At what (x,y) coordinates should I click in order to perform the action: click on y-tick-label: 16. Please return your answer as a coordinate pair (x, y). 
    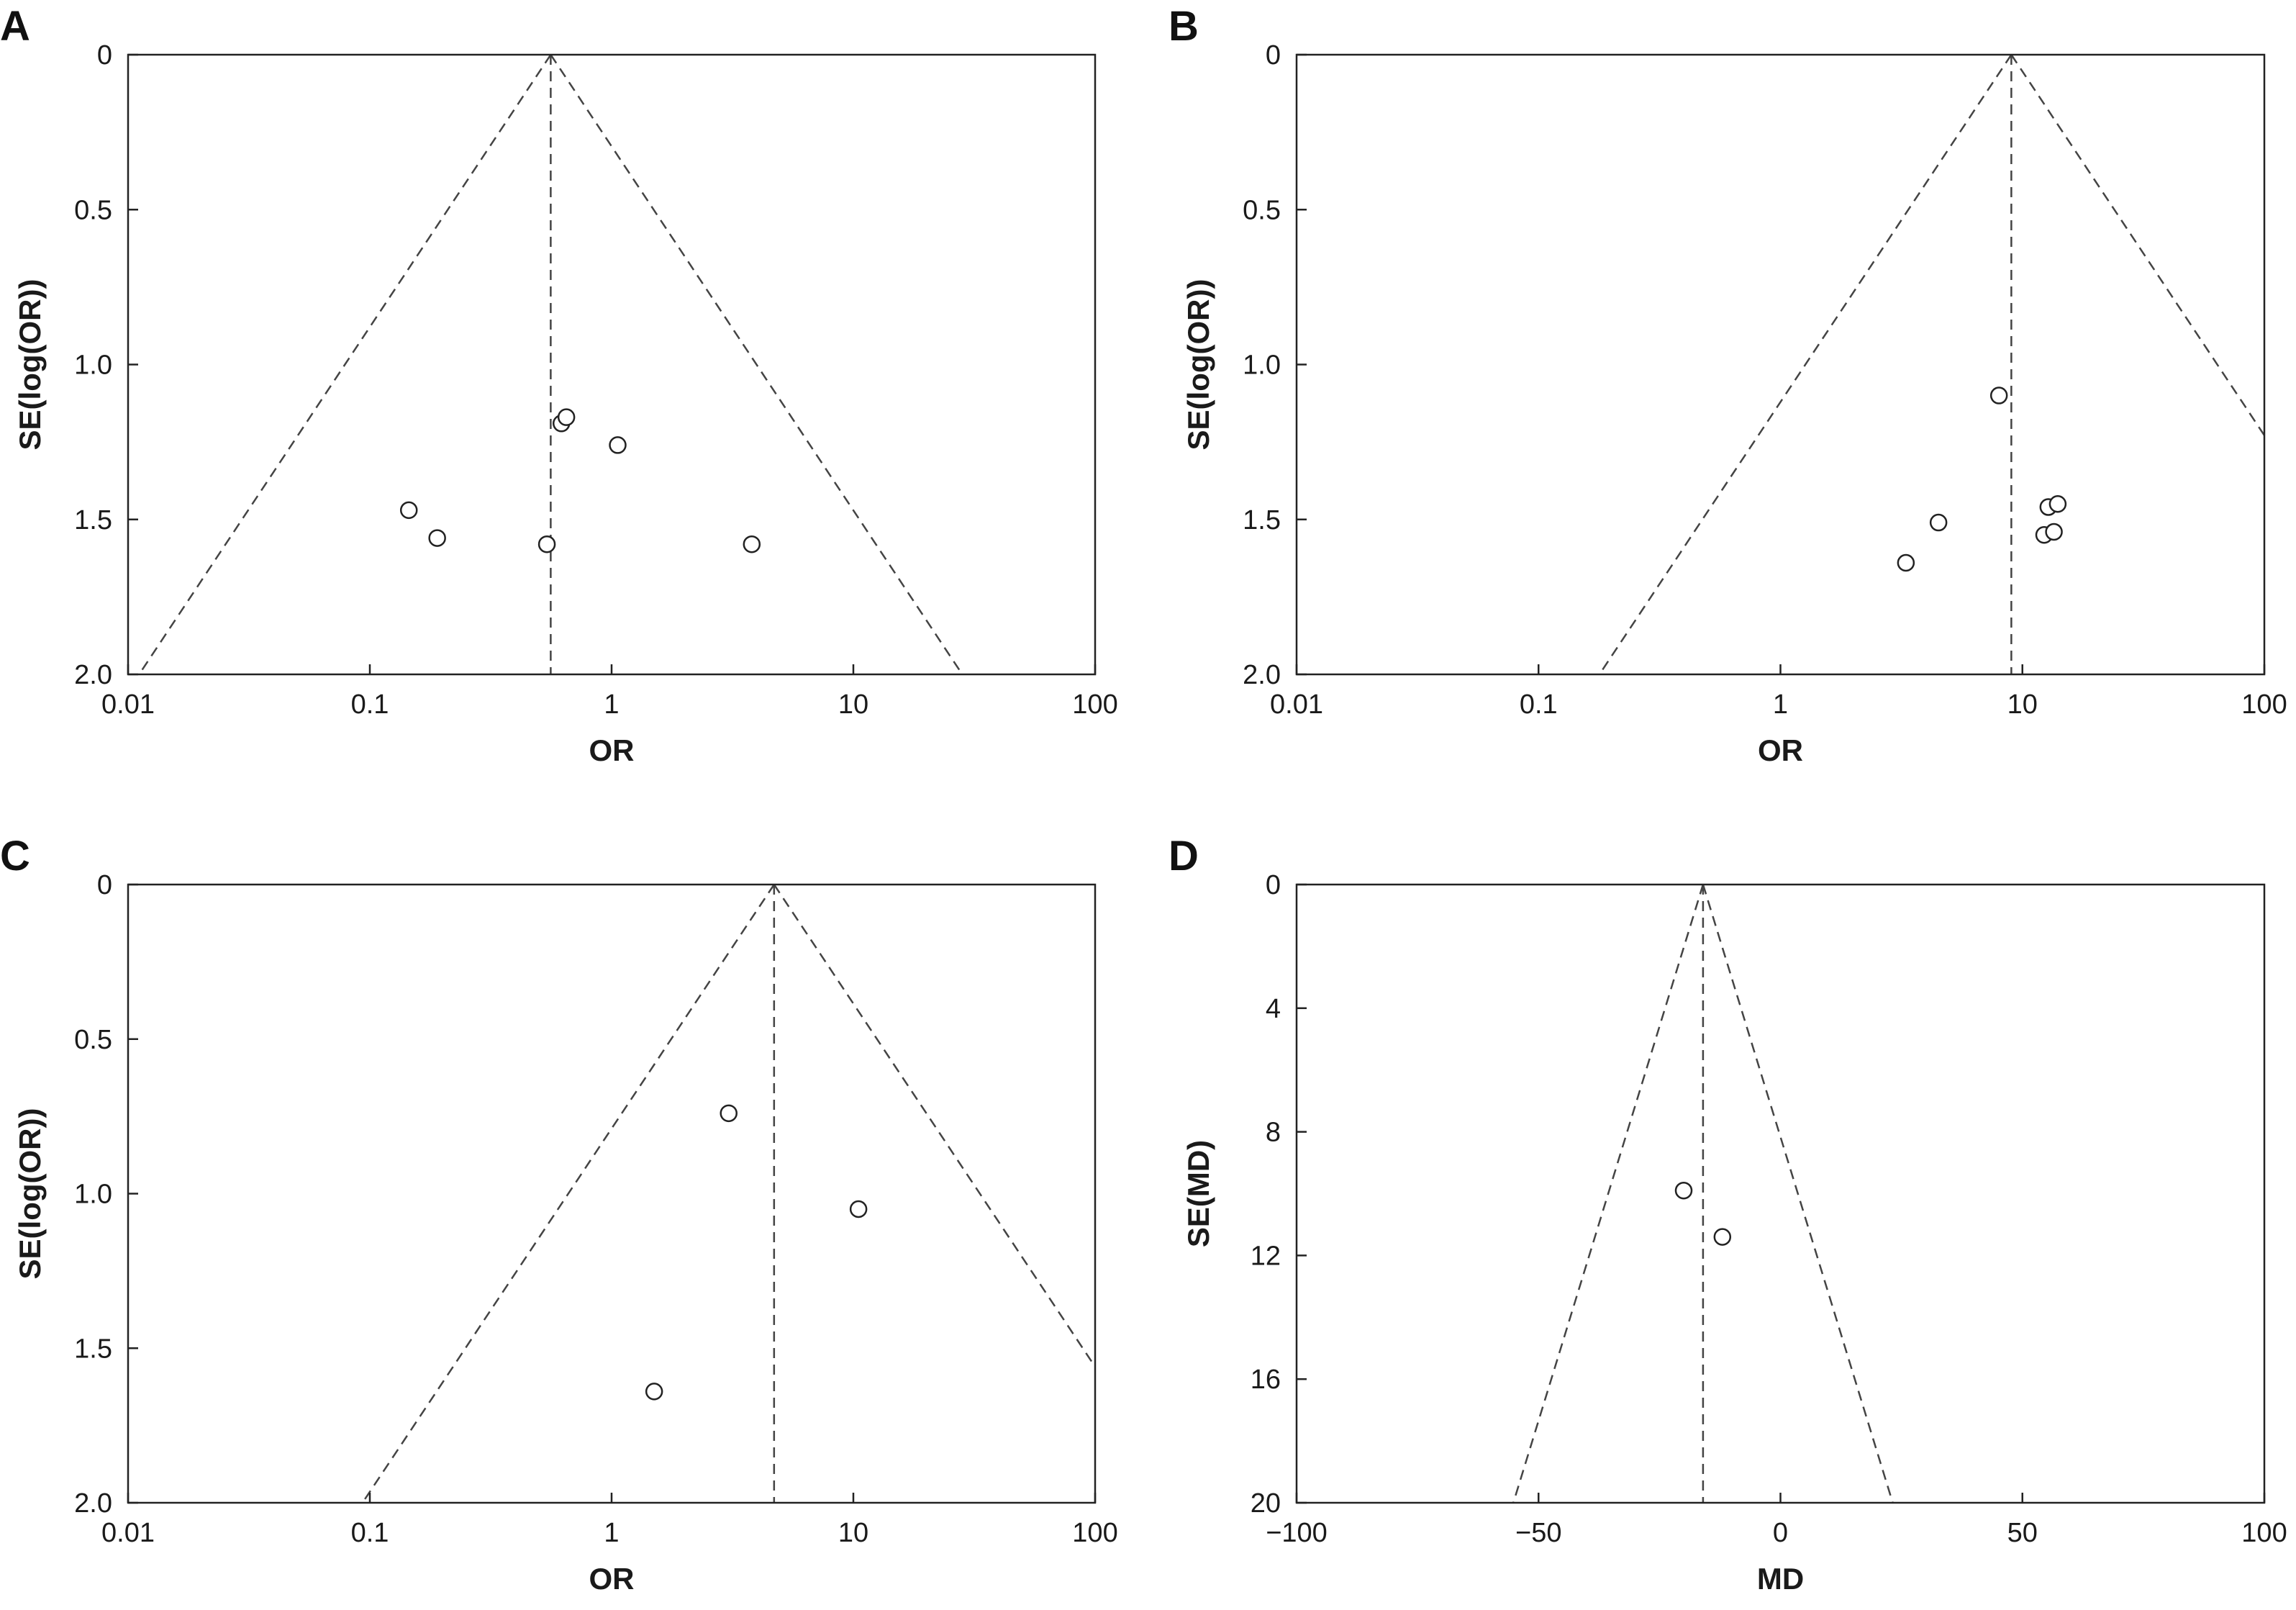
    Looking at the image, I should click on (1266, 1380).